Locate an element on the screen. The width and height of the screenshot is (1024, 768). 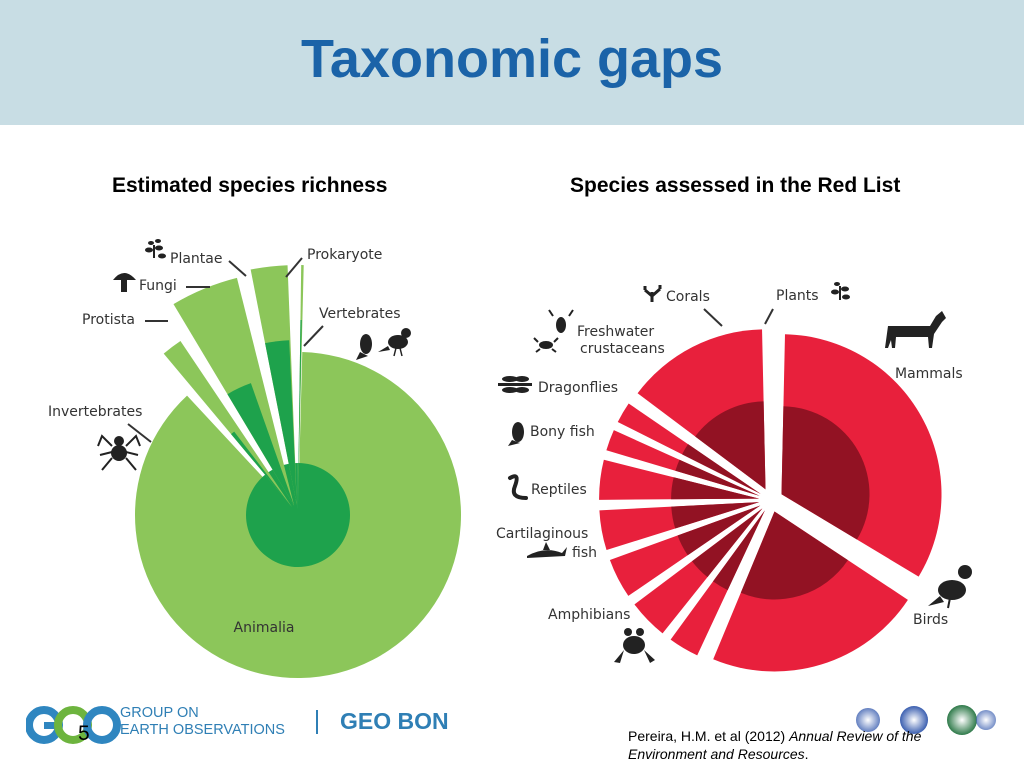
page-number: 5 is located at coordinates (84, 733).